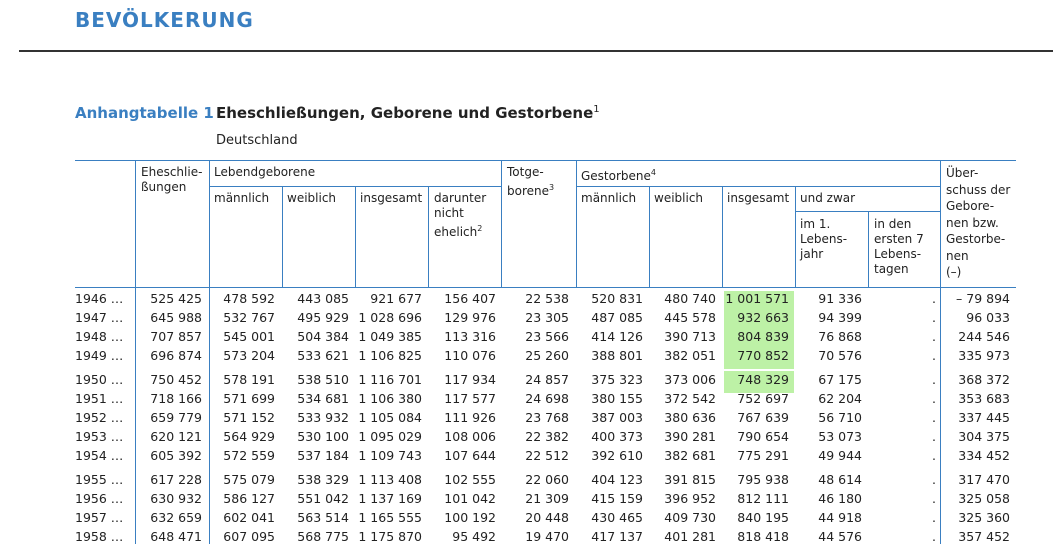  I want to click on cell-surplus: 325 058, so click(984, 498).